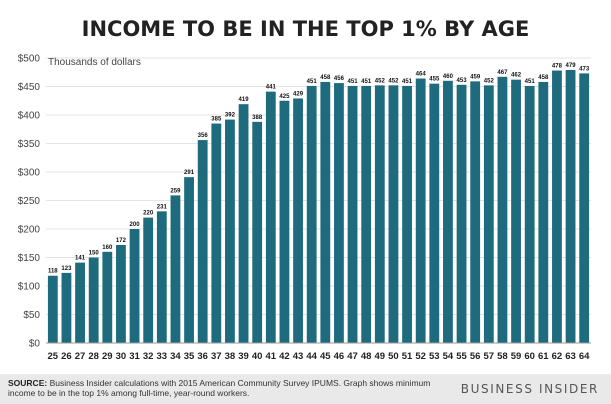 This screenshot has height=404, width=611. I want to click on data-label: 462, so click(516, 76).